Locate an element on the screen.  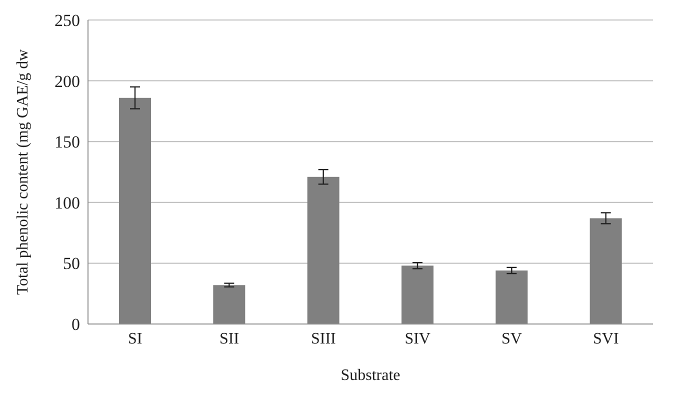
x-tick-label: SI is located at coordinates (135, 339).